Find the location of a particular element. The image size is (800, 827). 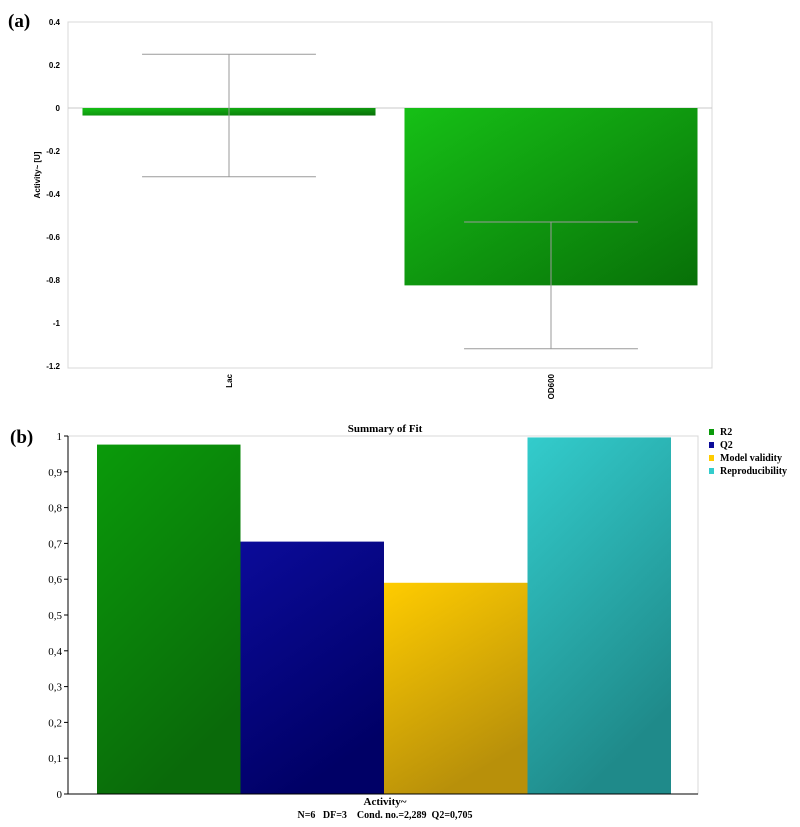

panel-a-y-tick-label: -0.4 is located at coordinates (53, 194).